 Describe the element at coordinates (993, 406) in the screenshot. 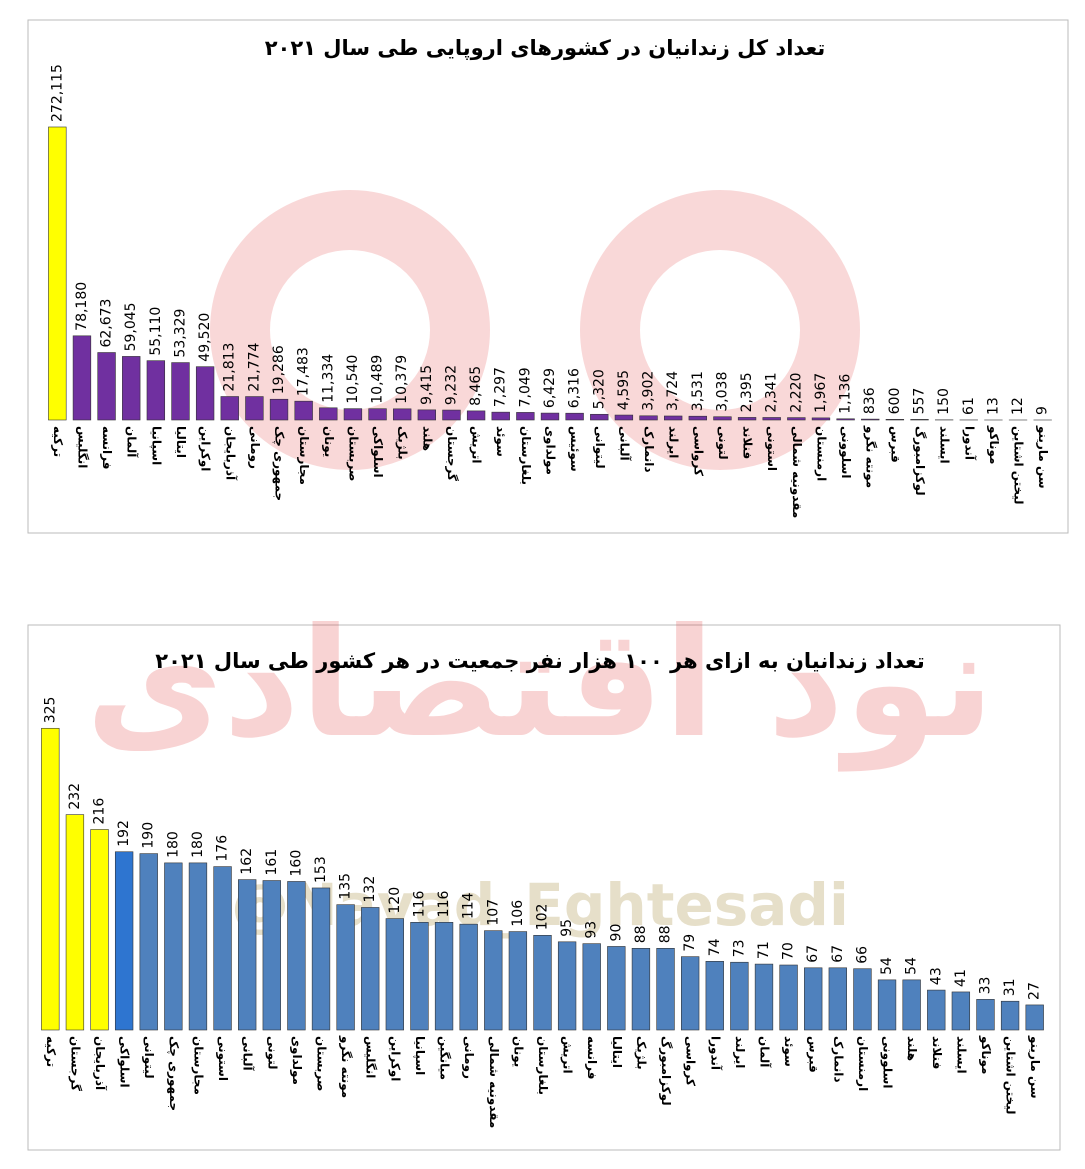

I see `value-label: 13` at that location.